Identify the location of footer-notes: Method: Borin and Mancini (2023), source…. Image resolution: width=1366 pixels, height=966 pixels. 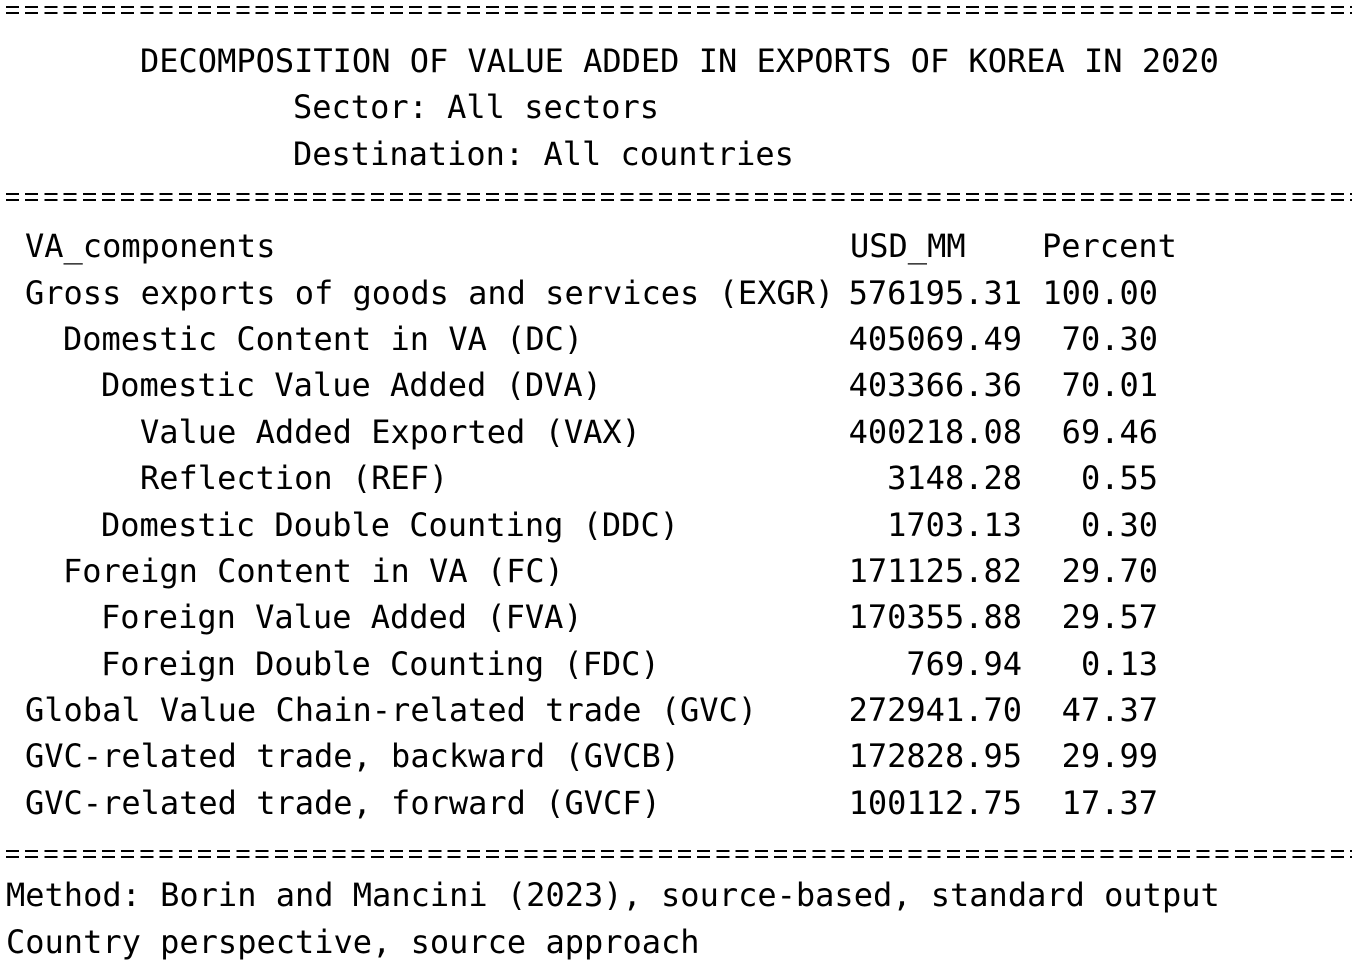
(679, 918).